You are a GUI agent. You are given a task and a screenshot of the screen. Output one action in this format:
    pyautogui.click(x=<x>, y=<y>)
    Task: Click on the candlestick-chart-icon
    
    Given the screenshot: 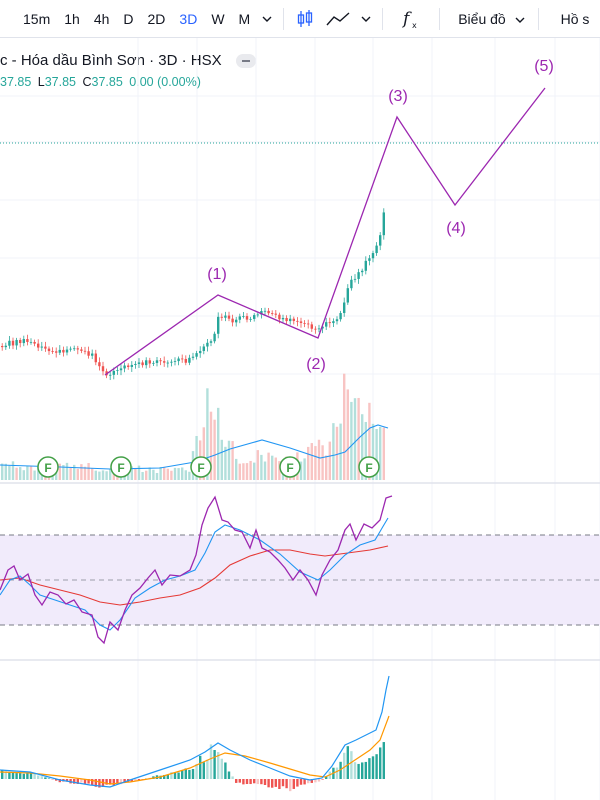 What is the action you would take?
    pyautogui.click(x=305, y=19)
    